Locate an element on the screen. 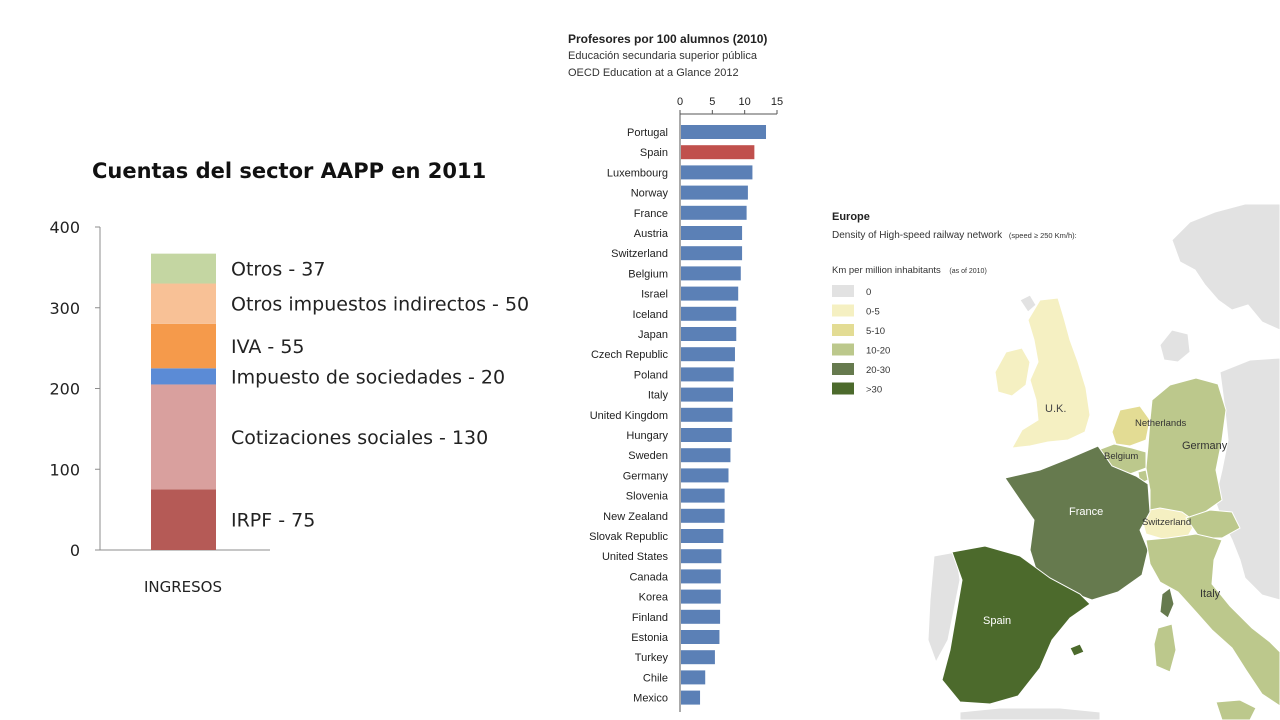 The width and height of the screenshot is (1280, 720). left-category-label: INGRESOS is located at coordinates (183, 587).